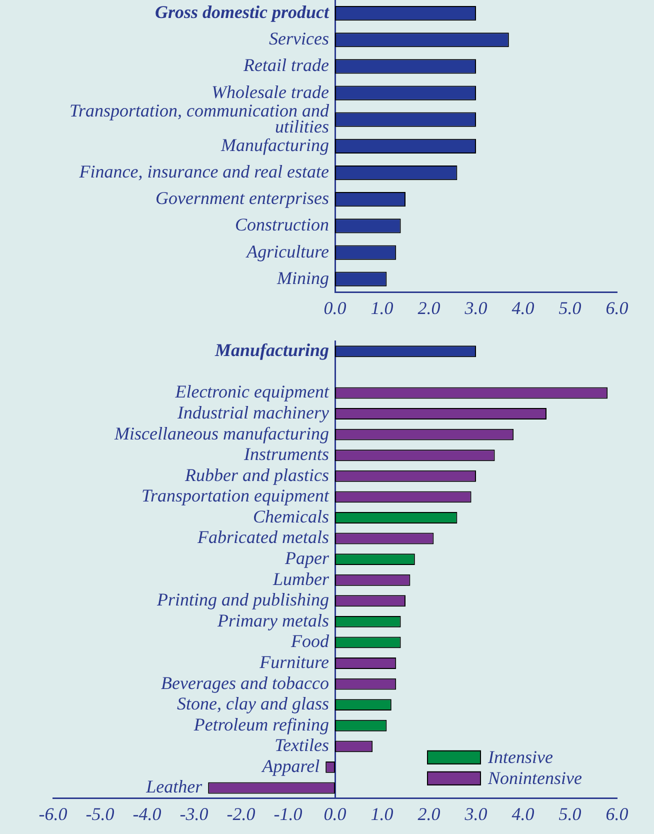 The width and height of the screenshot is (654, 834). Describe the element at coordinates (272, 620) in the screenshot. I see `y-tick-label: Primary metals` at that location.